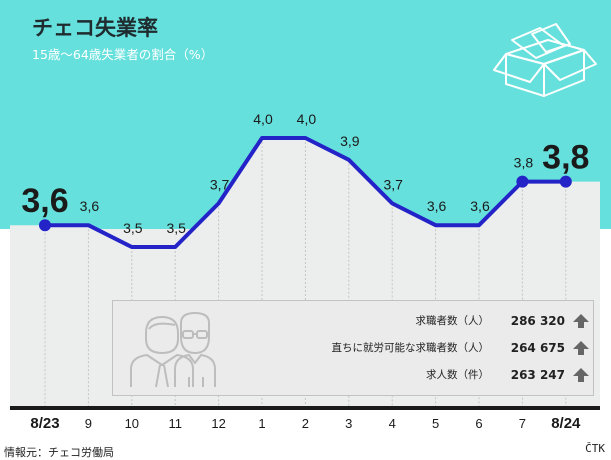 The image size is (611, 460). What do you see at coordinates (545, 60) in the screenshot?
I see `open-box-icon` at bounding box center [545, 60].